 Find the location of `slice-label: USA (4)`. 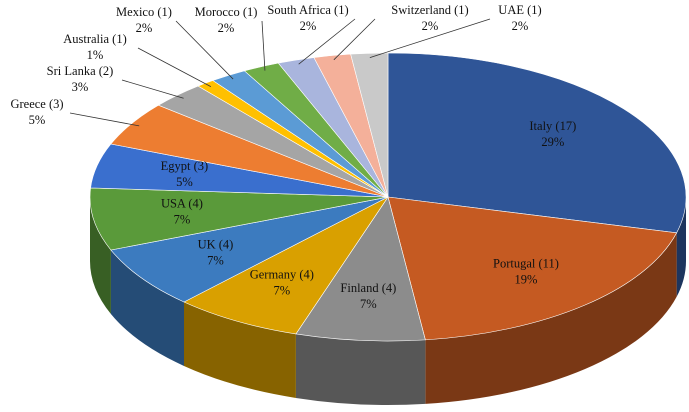

slice-label: USA (4) is located at coordinates (182, 204).